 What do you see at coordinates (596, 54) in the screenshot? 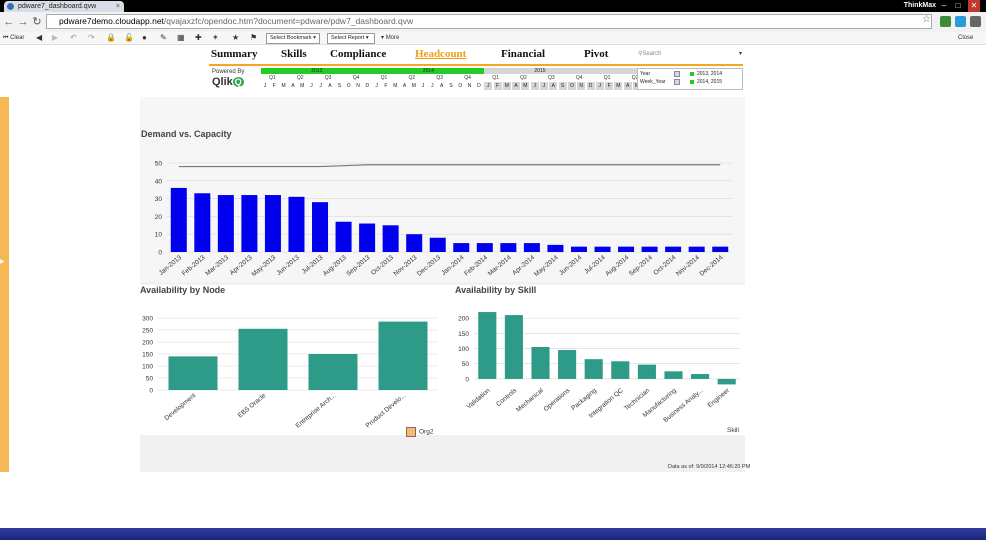
I see `tab-pivot: Pivot` at bounding box center [596, 54].